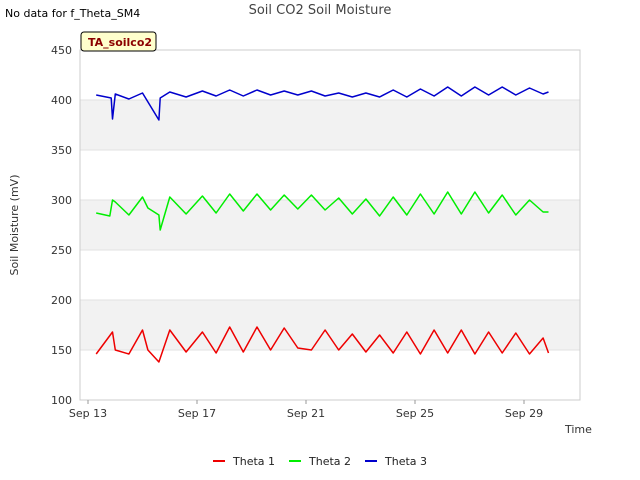 Image resolution: width=640 pixels, height=480 pixels. I want to click on y-tick-label: 200, so click(61, 300).